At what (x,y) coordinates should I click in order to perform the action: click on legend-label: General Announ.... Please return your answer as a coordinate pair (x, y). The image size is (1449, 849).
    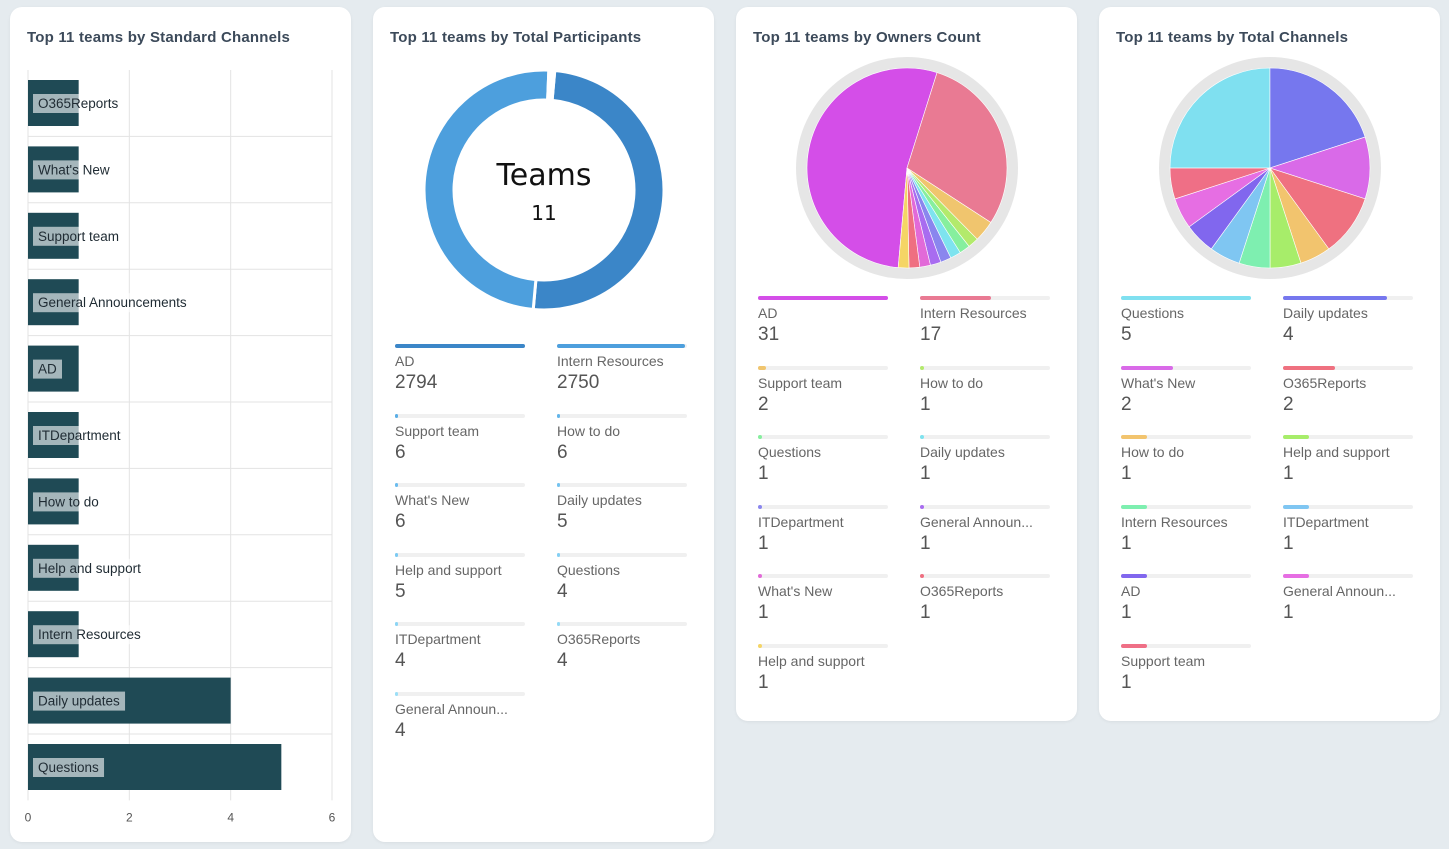
    Looking at the image, I should click on (451, 708).